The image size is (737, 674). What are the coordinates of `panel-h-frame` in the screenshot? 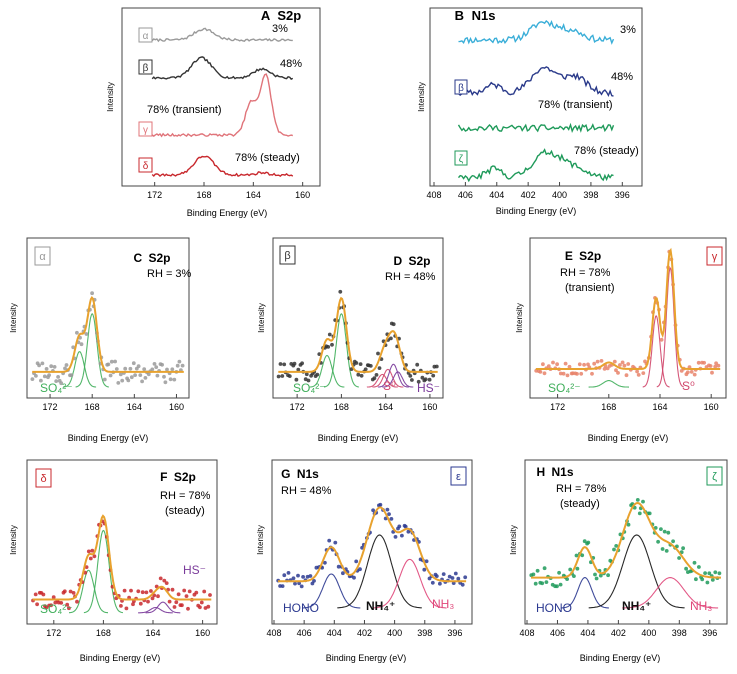 It's located at (626, 542).